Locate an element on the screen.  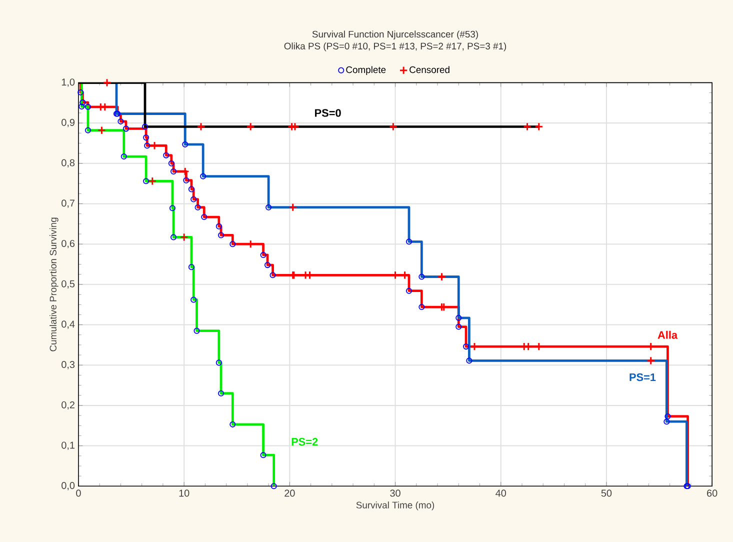
x-tick-label: 10 is located at coordinates (184, 493).